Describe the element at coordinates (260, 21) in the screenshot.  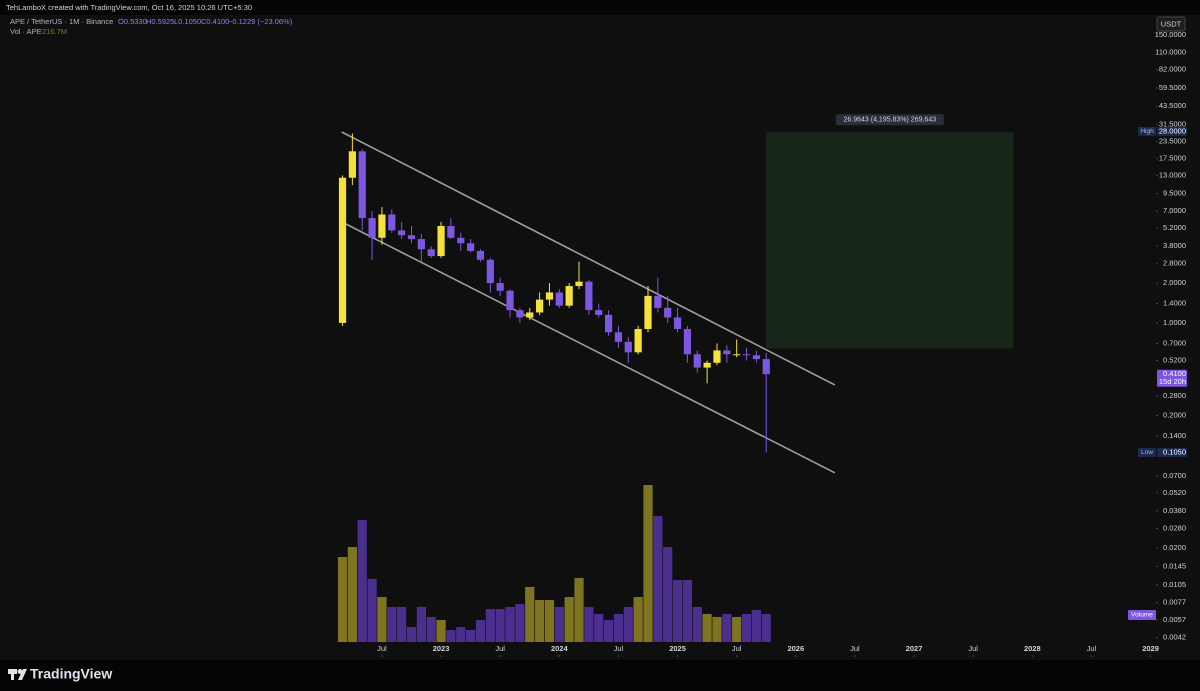
I see `legend-change: −0.1229 (−23.06%)` at that location.